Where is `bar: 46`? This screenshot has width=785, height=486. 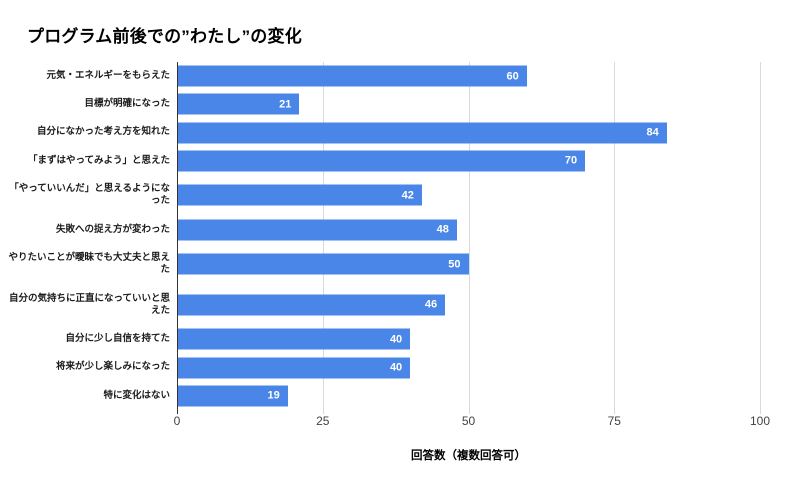 bar: 46 is located at coordinates (311, 305).